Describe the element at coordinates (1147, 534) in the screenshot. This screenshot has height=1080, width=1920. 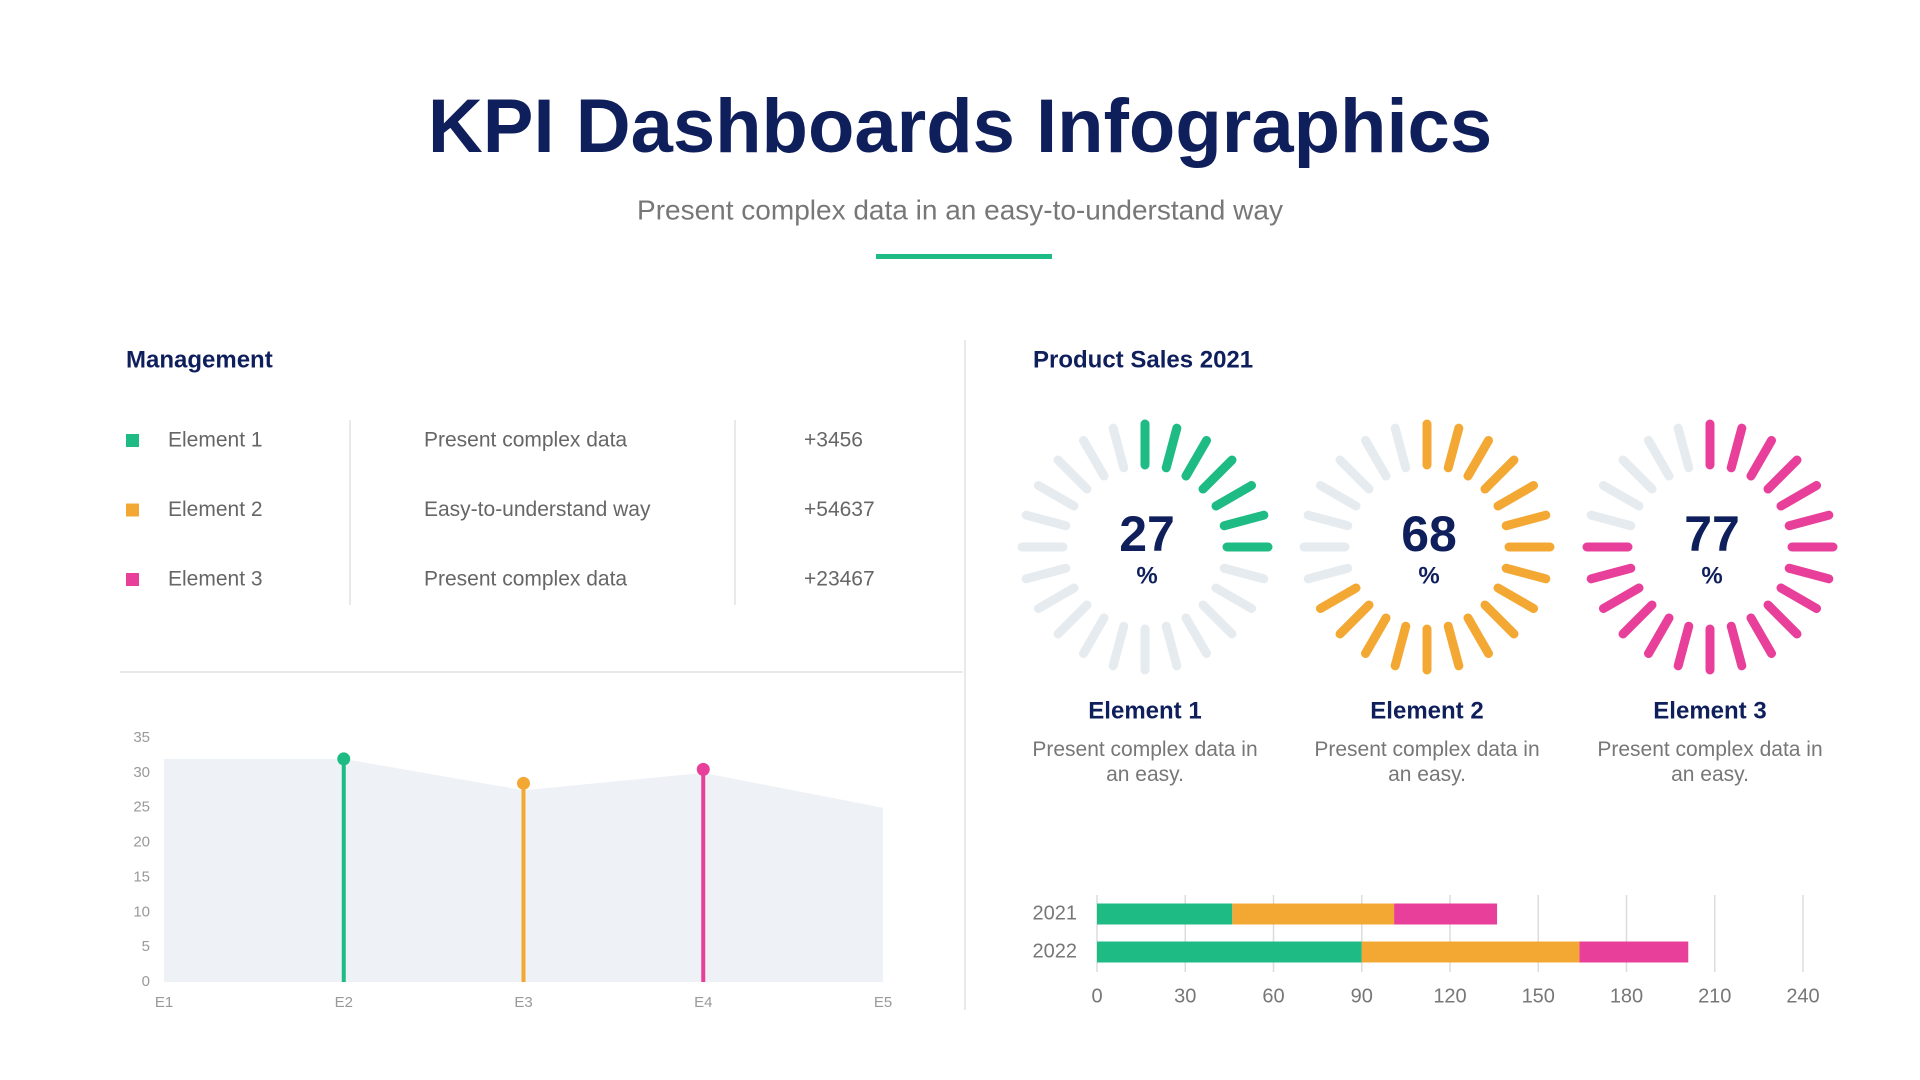
I see `gauge-value: 27` at that location.